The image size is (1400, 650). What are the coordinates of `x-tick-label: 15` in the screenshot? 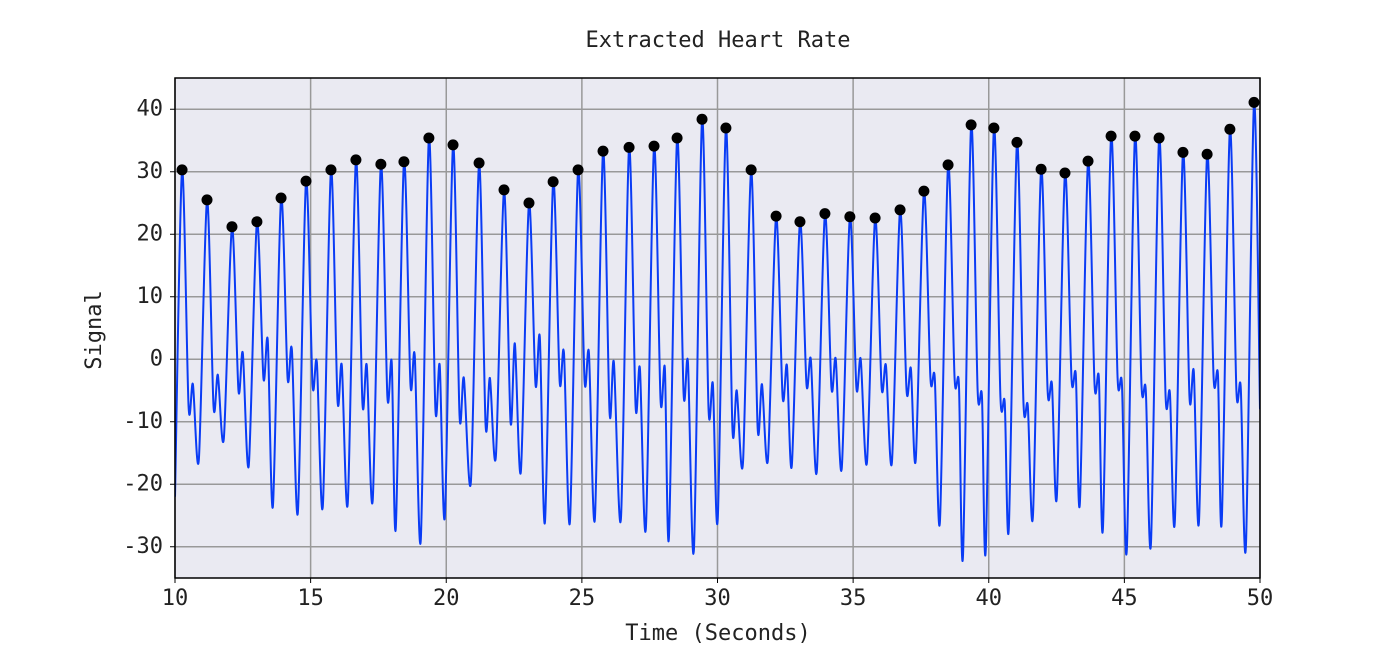 It's located at (310, 598).